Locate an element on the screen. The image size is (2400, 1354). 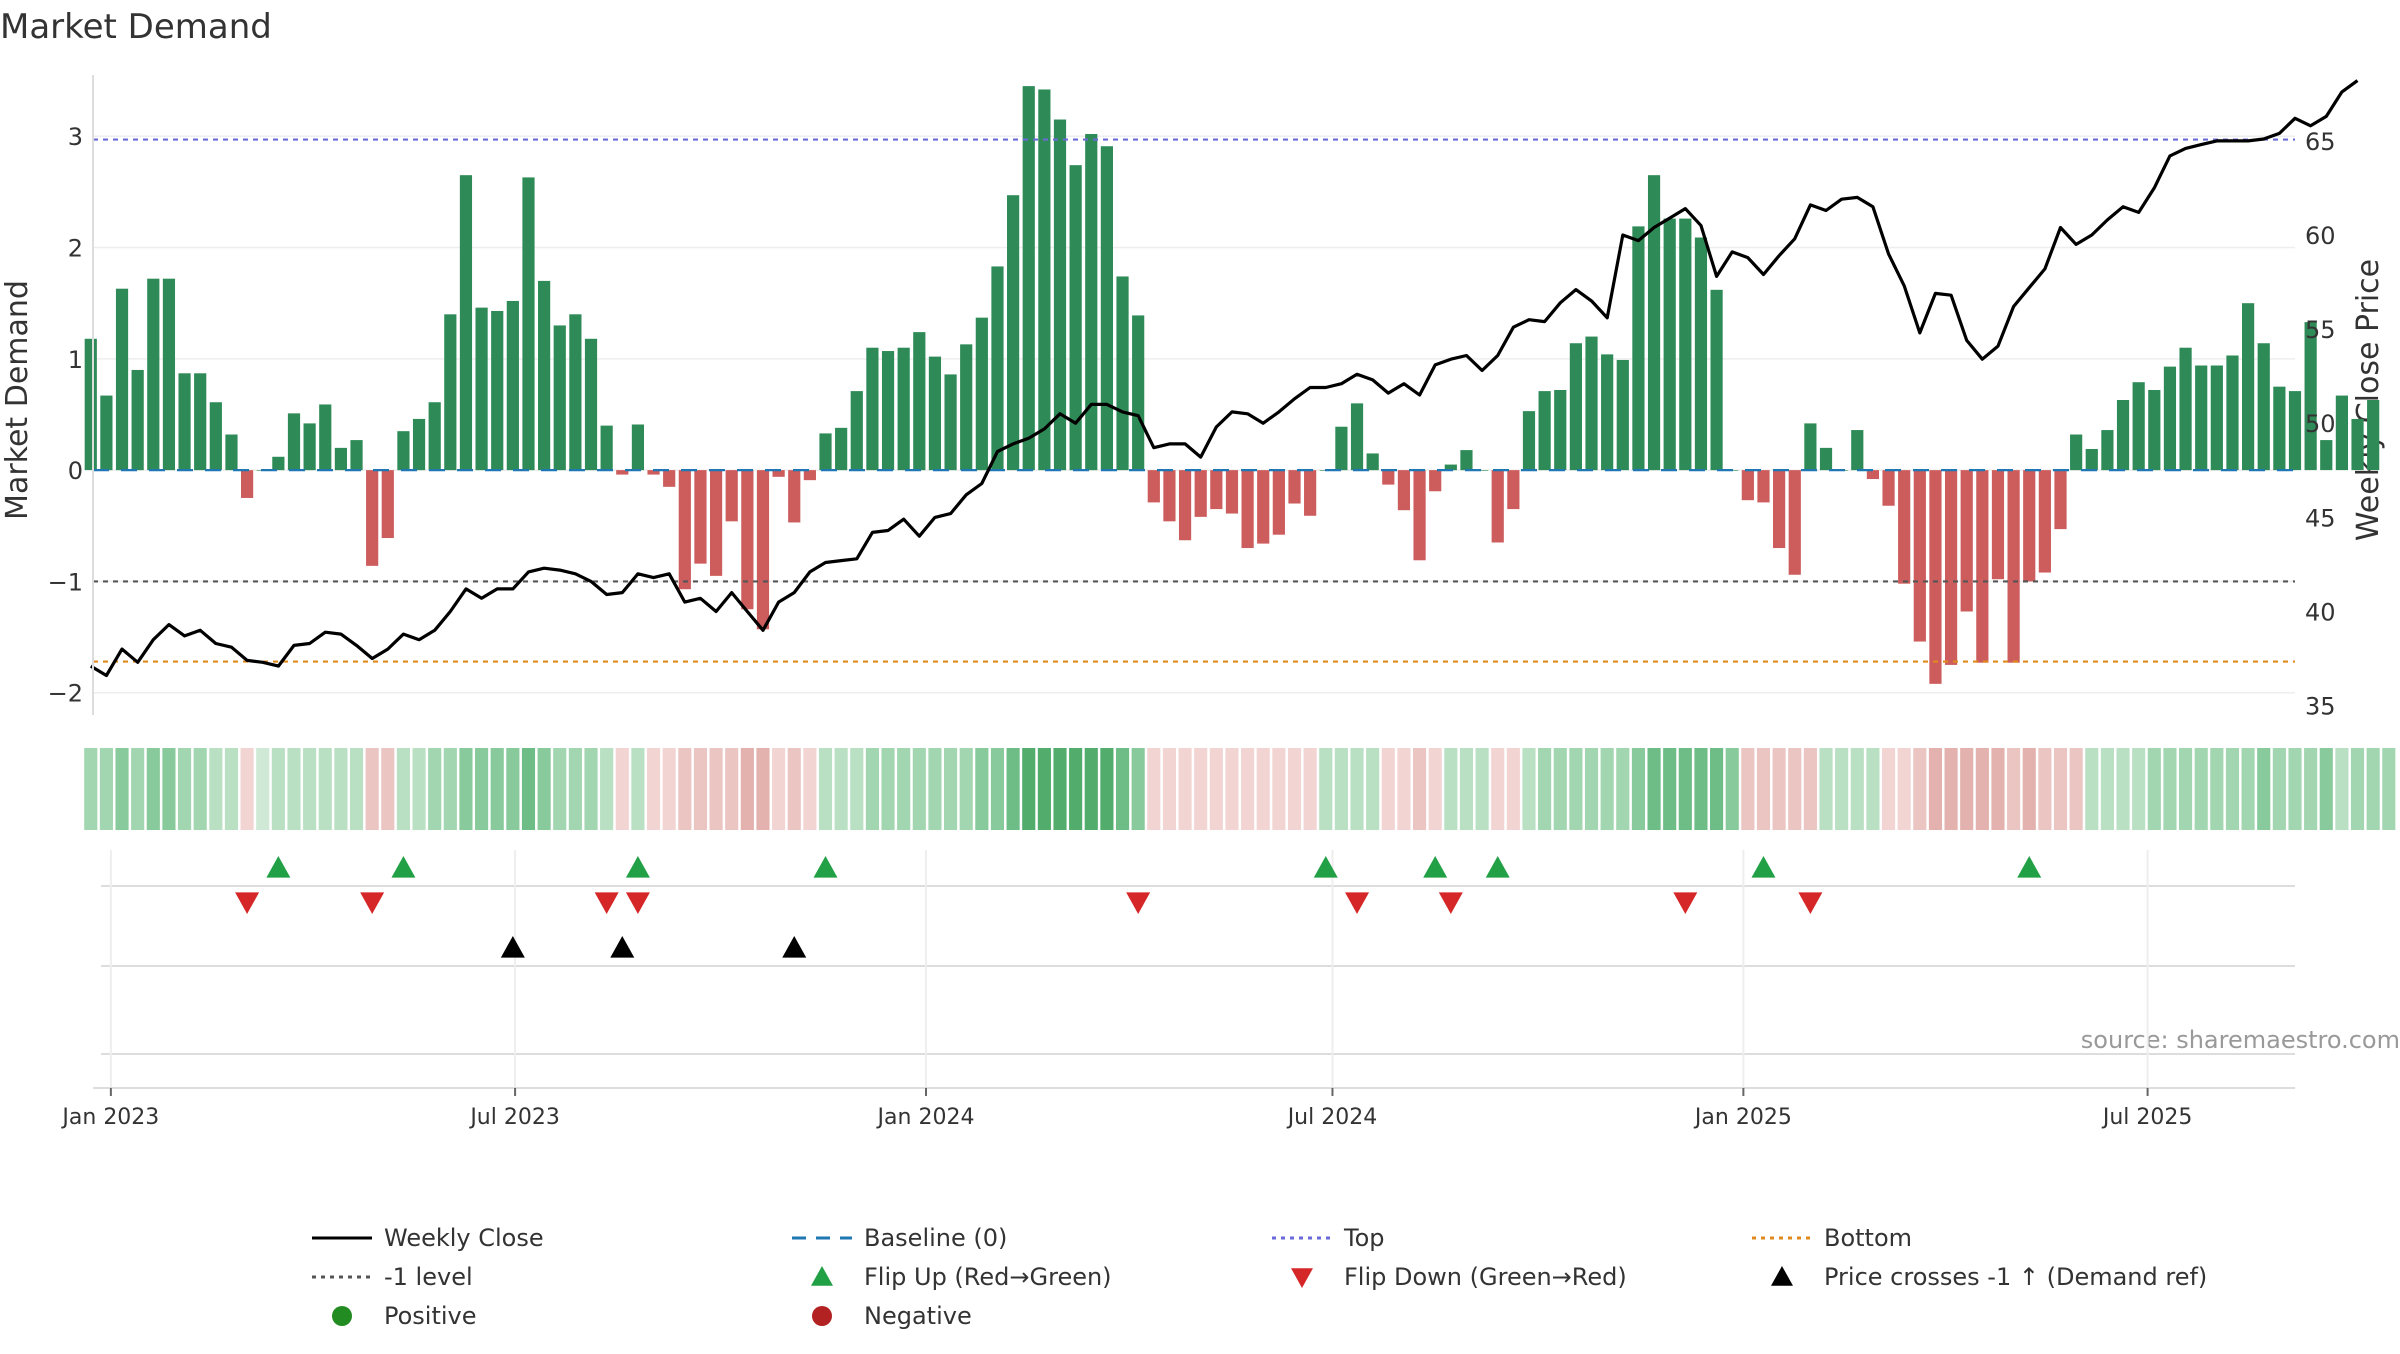
flip-up-marker is located at coordinates (1435, 867).